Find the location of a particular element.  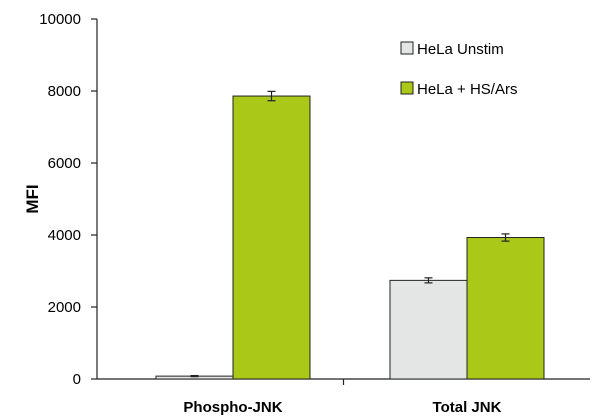

y-tick-label: 6000 is located at coordinates (64, 163).